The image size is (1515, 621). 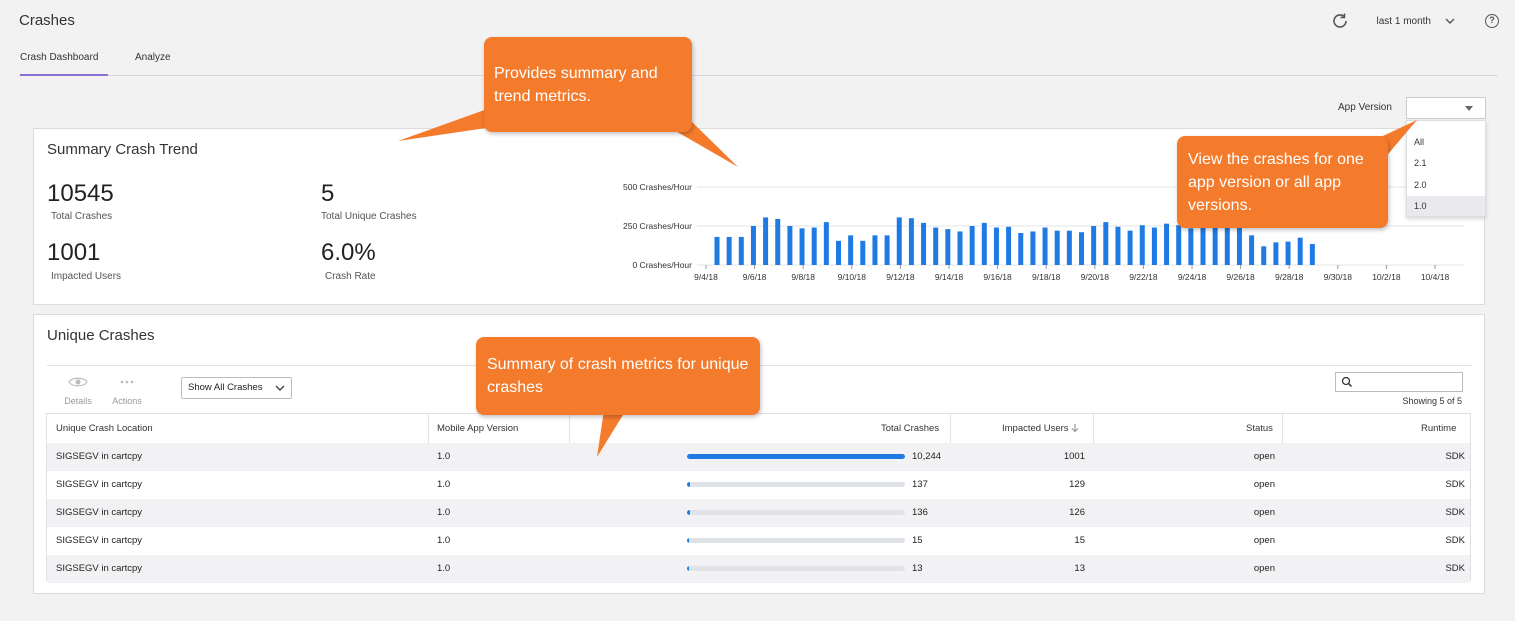 What do you see at coordinates (64, 64) in the screenshot?
I see `tab-crash-dashboard: Crash Dashboard` at bounding box center [64, 64].